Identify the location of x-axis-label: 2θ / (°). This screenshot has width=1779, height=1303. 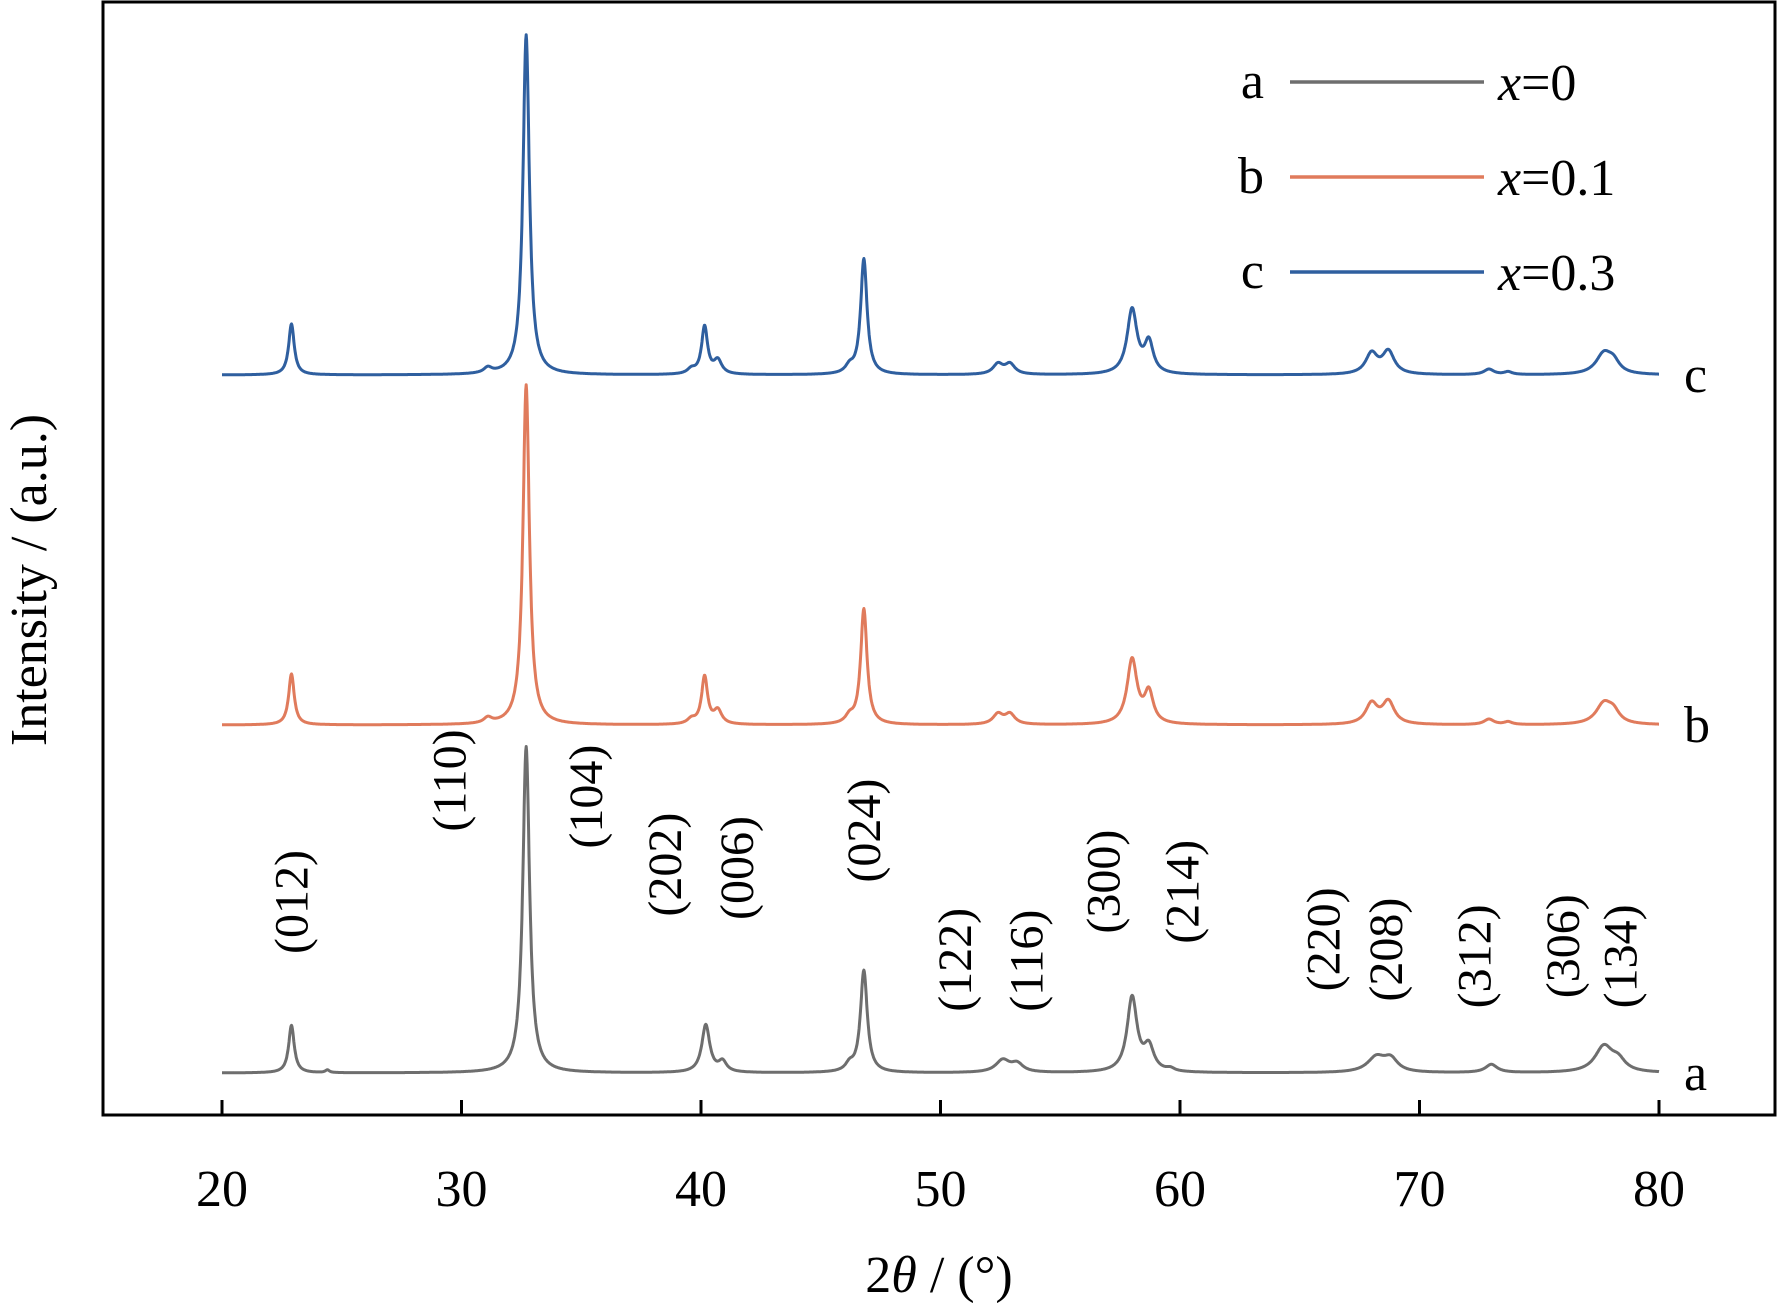
(938, 1275).